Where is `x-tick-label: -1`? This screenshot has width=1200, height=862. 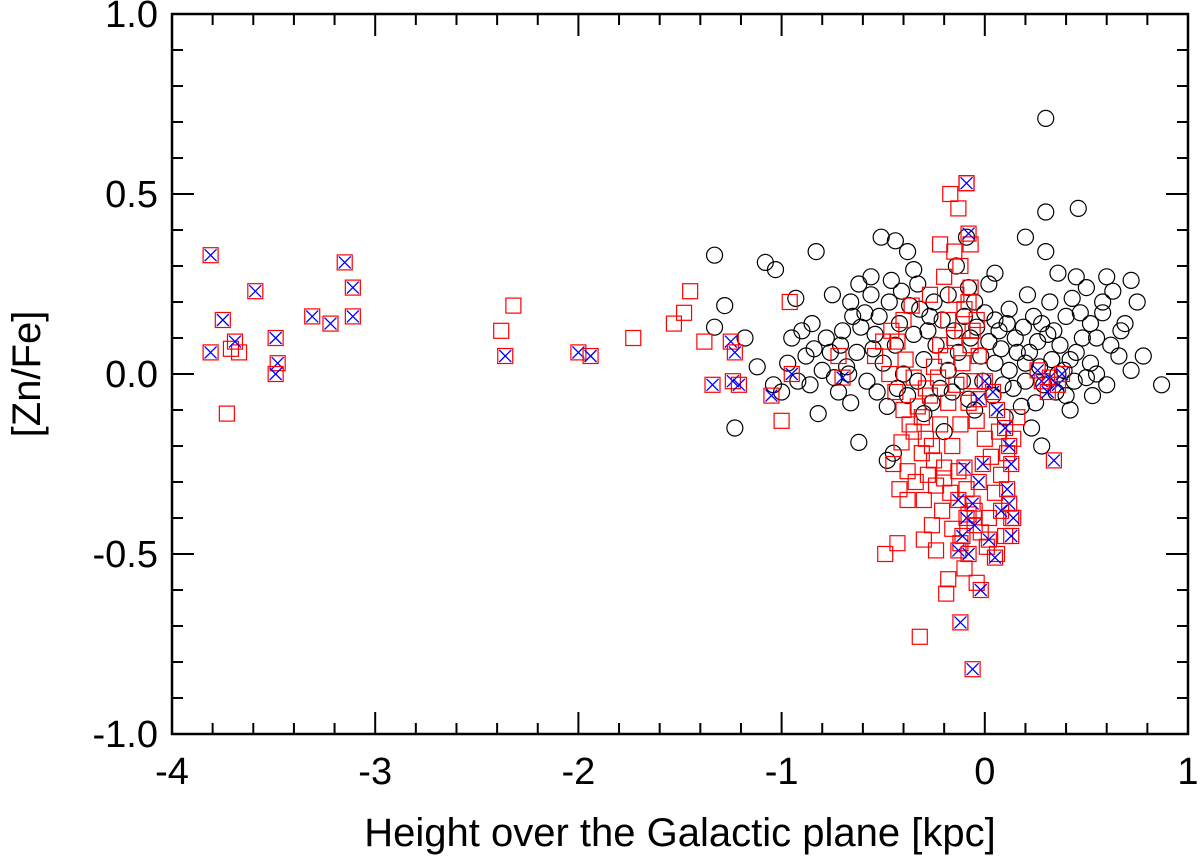
x-tick-label: -1 is located at coordinates (782, 772).